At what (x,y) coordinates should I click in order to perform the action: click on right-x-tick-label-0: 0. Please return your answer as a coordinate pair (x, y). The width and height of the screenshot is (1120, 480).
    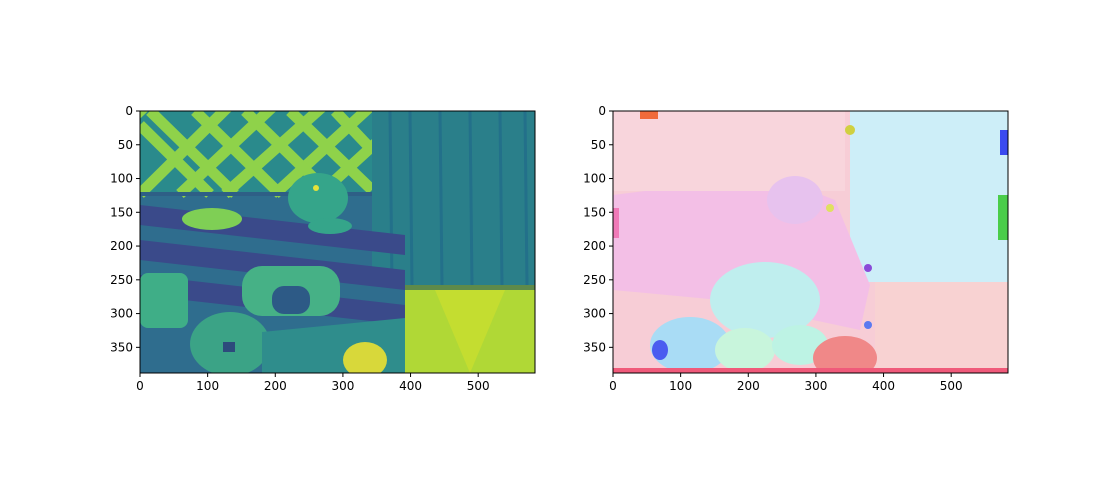
    Looking at the image, I should click on (613, 386).